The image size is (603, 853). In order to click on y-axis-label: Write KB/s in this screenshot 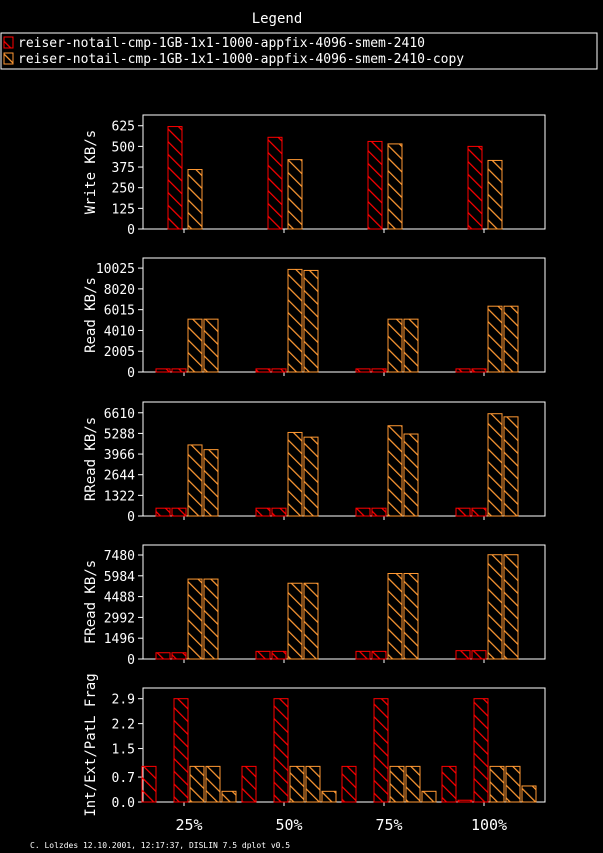, I will do `click(91, 172)`.